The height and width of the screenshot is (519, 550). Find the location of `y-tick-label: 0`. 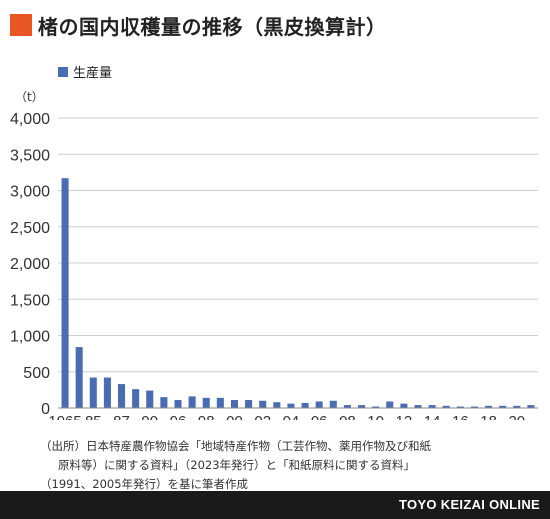

y-tick-label: 0 is located at coordinates (45, 409).